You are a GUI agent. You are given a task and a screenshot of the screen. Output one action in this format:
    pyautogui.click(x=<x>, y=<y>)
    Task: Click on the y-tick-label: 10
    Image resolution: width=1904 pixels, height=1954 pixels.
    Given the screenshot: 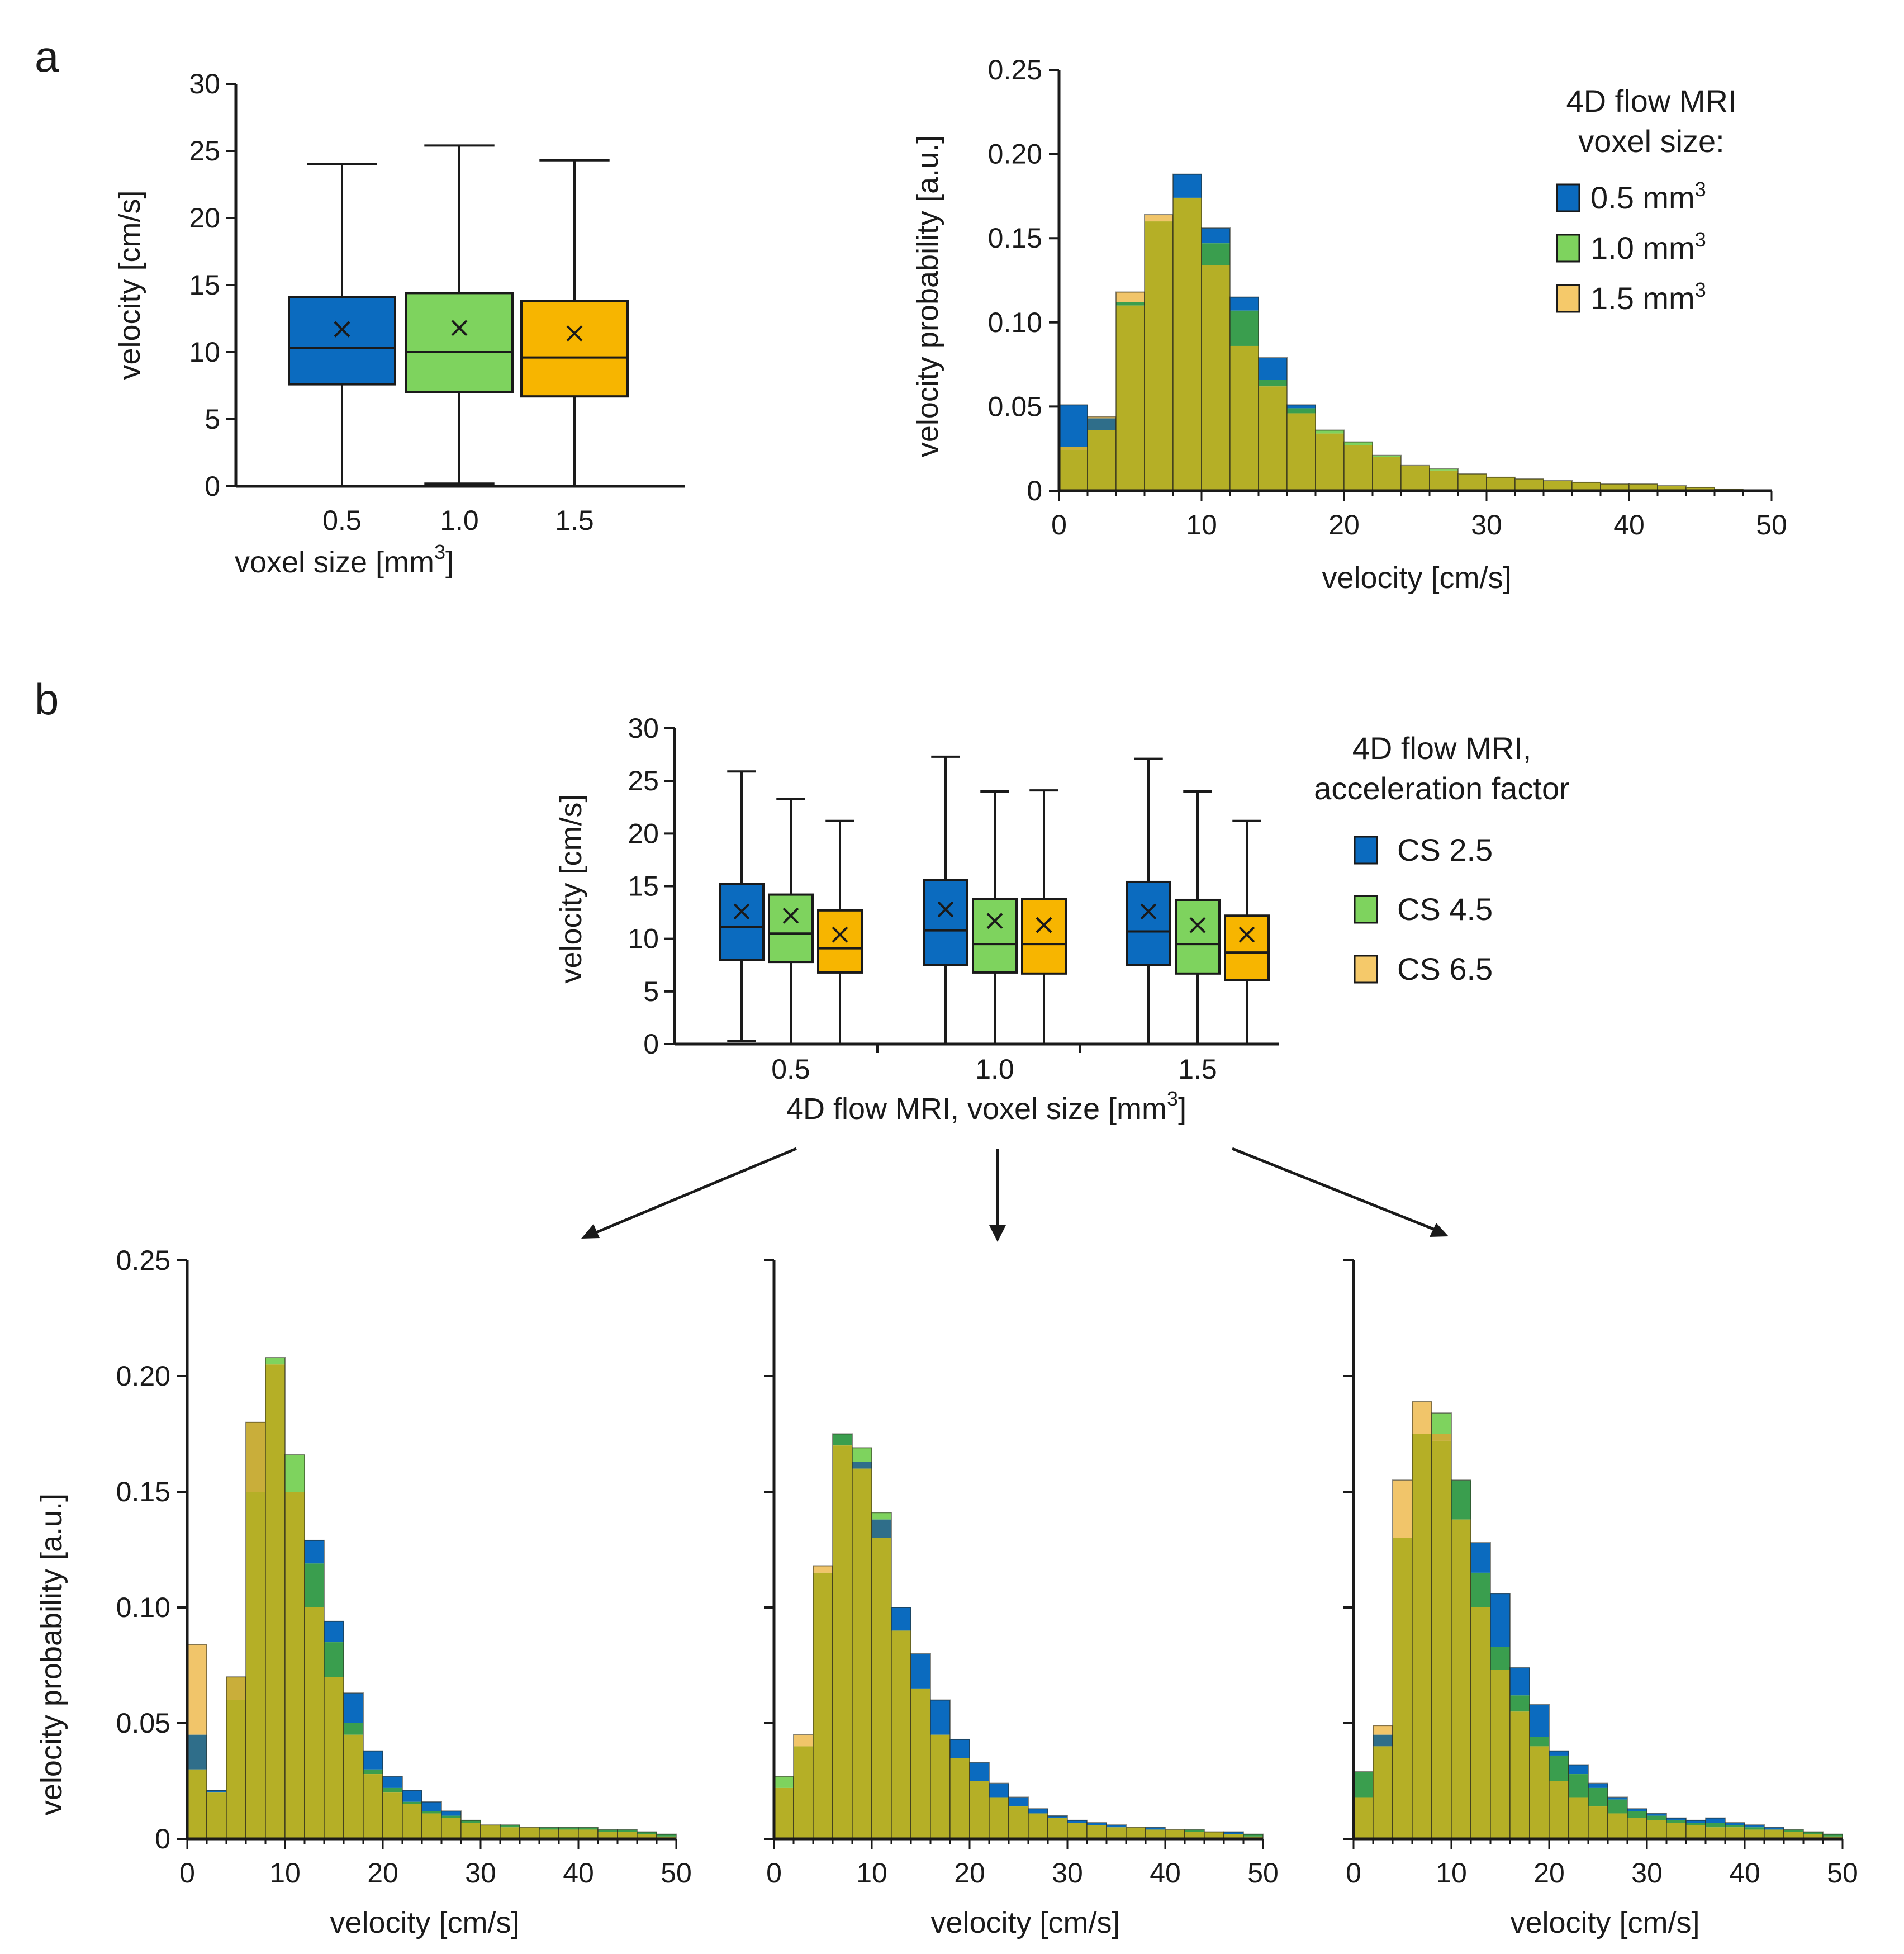 What is the action you would take?
    pyautogui.click(x=644, y=939)
    